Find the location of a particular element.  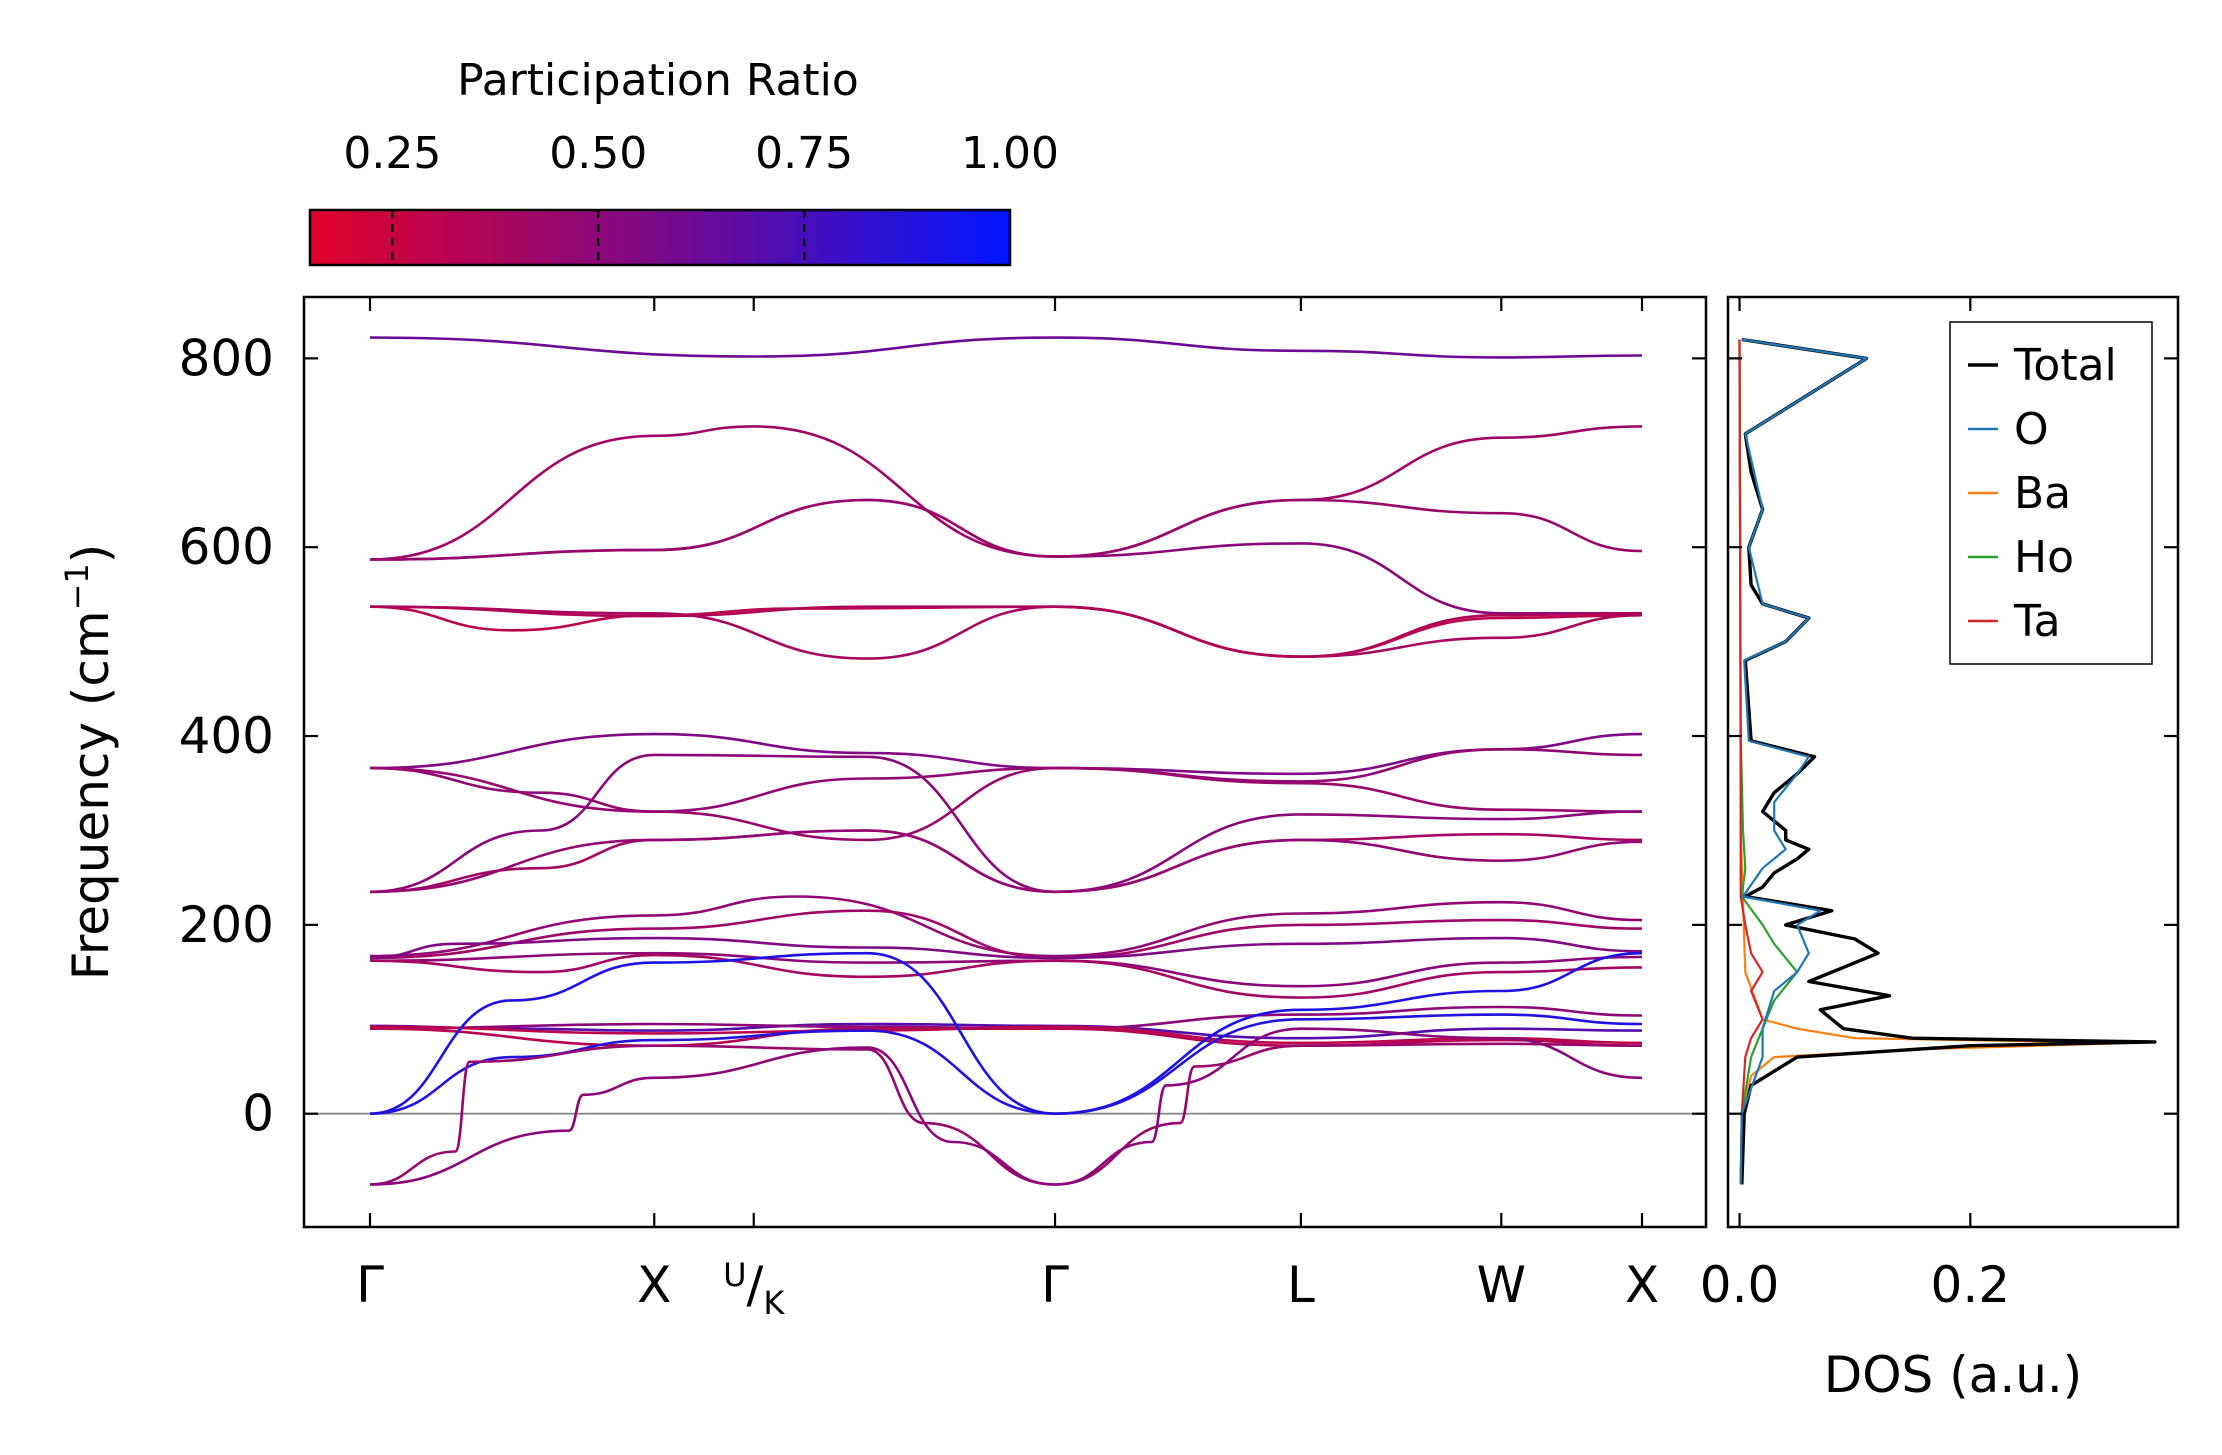

y-axis-label: Frequency (cm−1) is located at coordinates (89, 762).